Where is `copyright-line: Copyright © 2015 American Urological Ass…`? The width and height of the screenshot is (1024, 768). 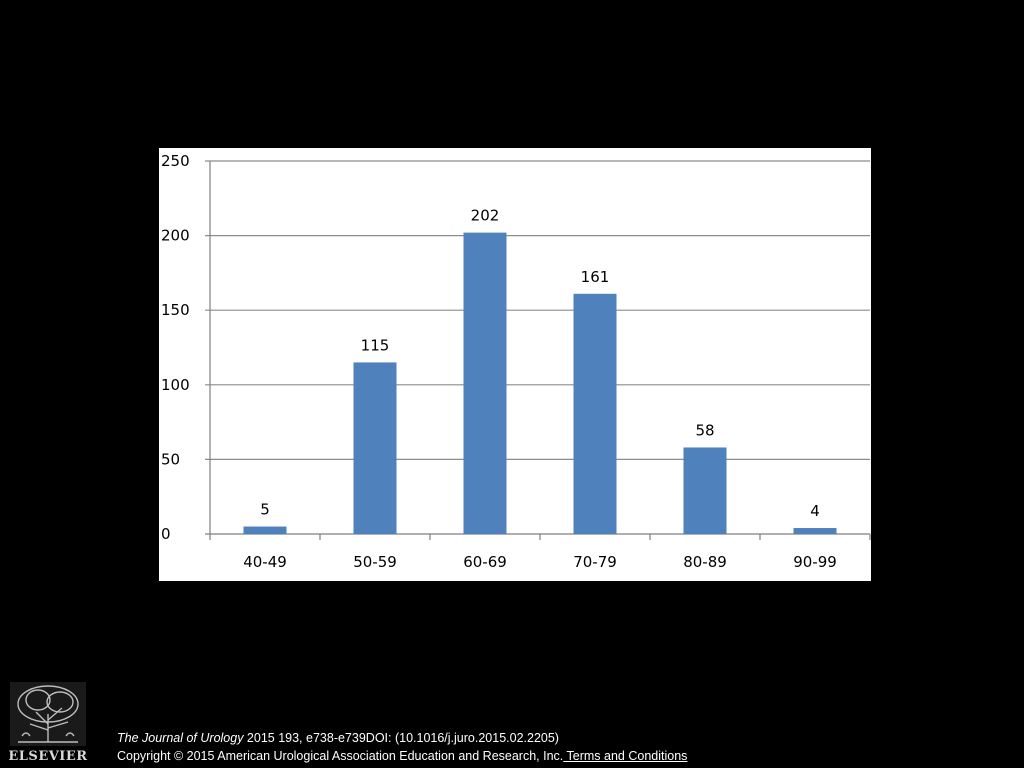
copyright-line: Copyright © 2015 American Urological Ass… is located at coordinates (402, 756).